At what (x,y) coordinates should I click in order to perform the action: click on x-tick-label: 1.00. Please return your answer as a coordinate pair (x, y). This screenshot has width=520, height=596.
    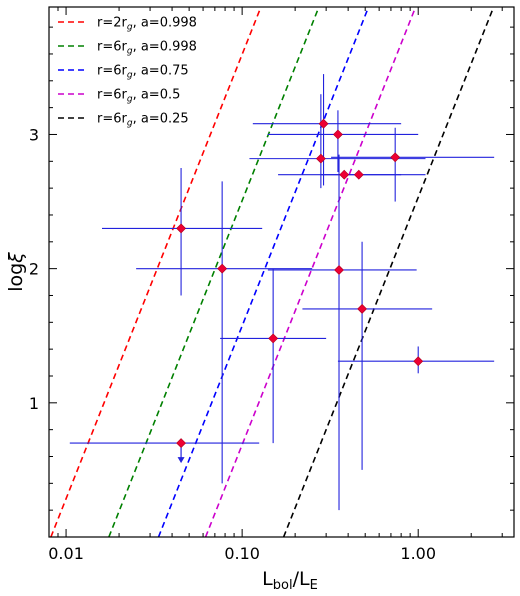
    Looking at the image, I should click on (418, 553).